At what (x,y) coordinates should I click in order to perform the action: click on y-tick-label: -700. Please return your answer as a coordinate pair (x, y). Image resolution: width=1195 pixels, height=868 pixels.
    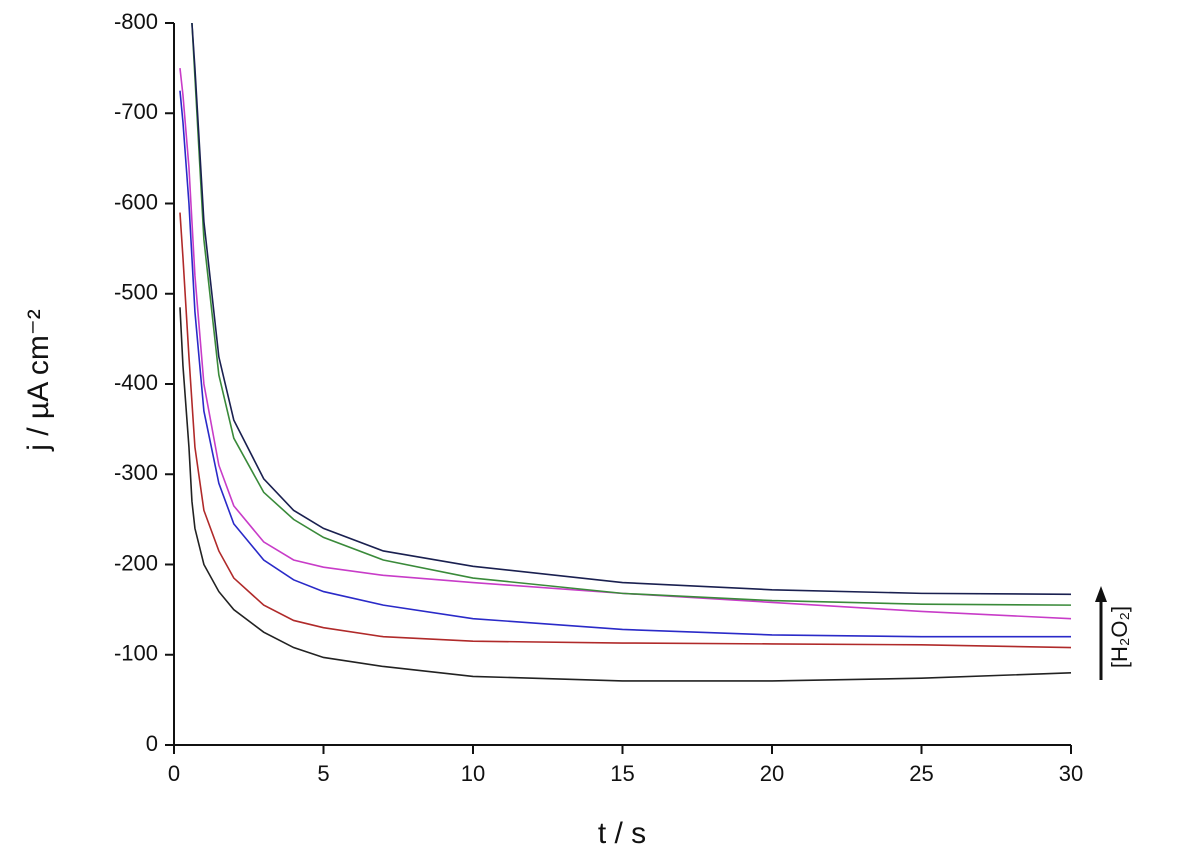
    Looking at the image, I should click on (136, 111).